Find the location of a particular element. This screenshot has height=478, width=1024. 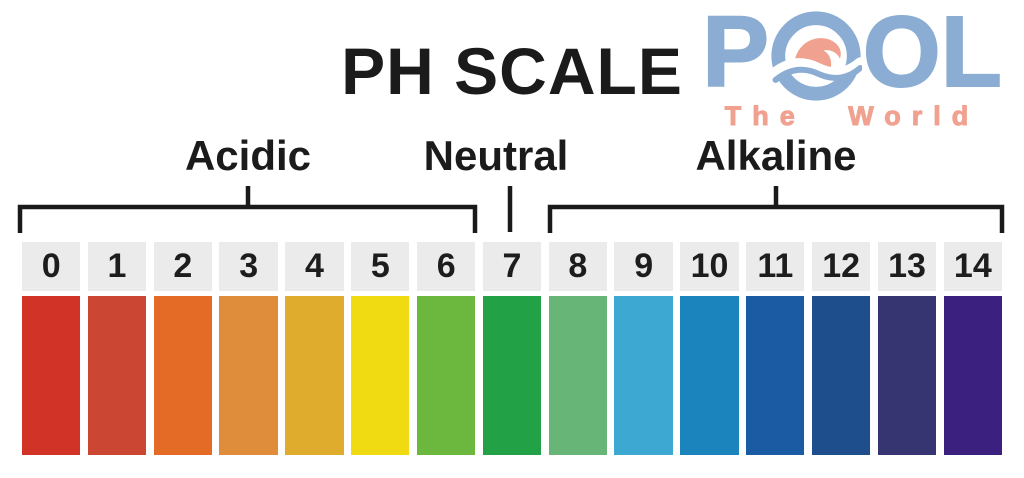

acidic-bracket is located at coordinates (247, 218).